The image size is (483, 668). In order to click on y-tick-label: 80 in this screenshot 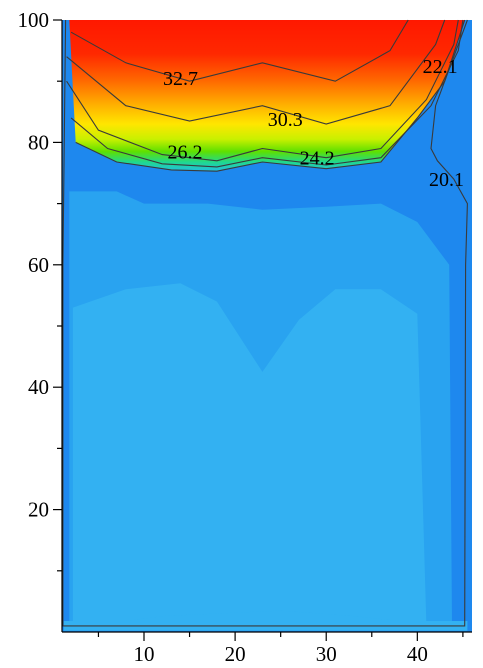, I will do `click(38, 142)`.